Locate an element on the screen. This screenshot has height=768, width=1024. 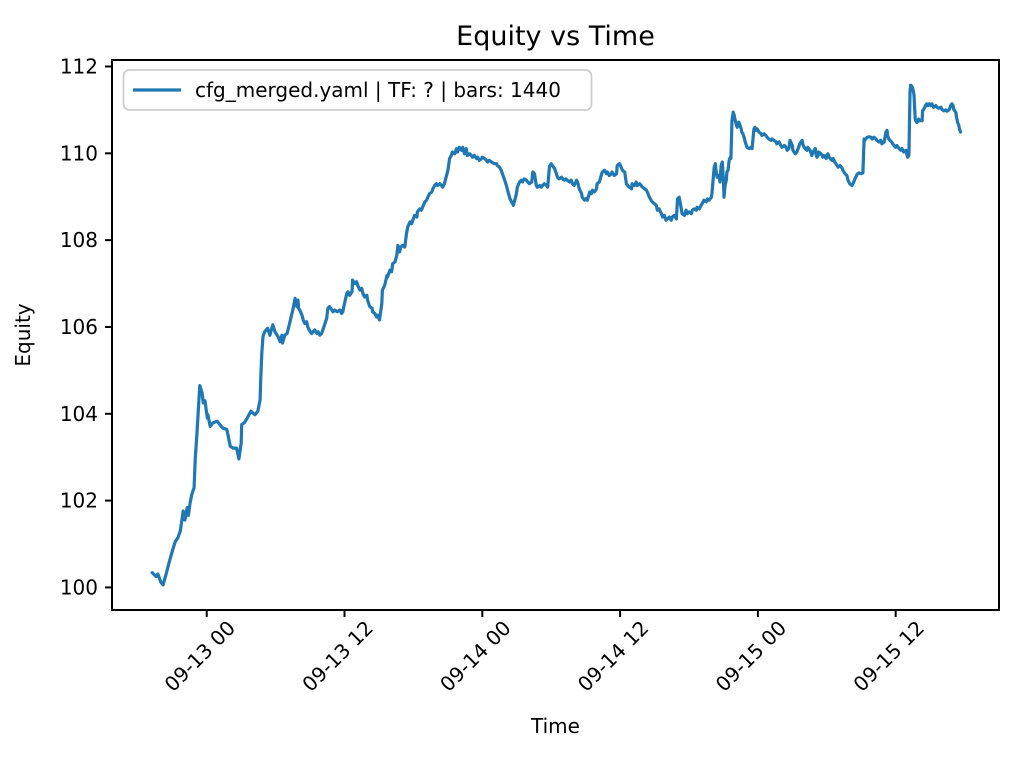
legend-frame is located at coordinates (357, 90).